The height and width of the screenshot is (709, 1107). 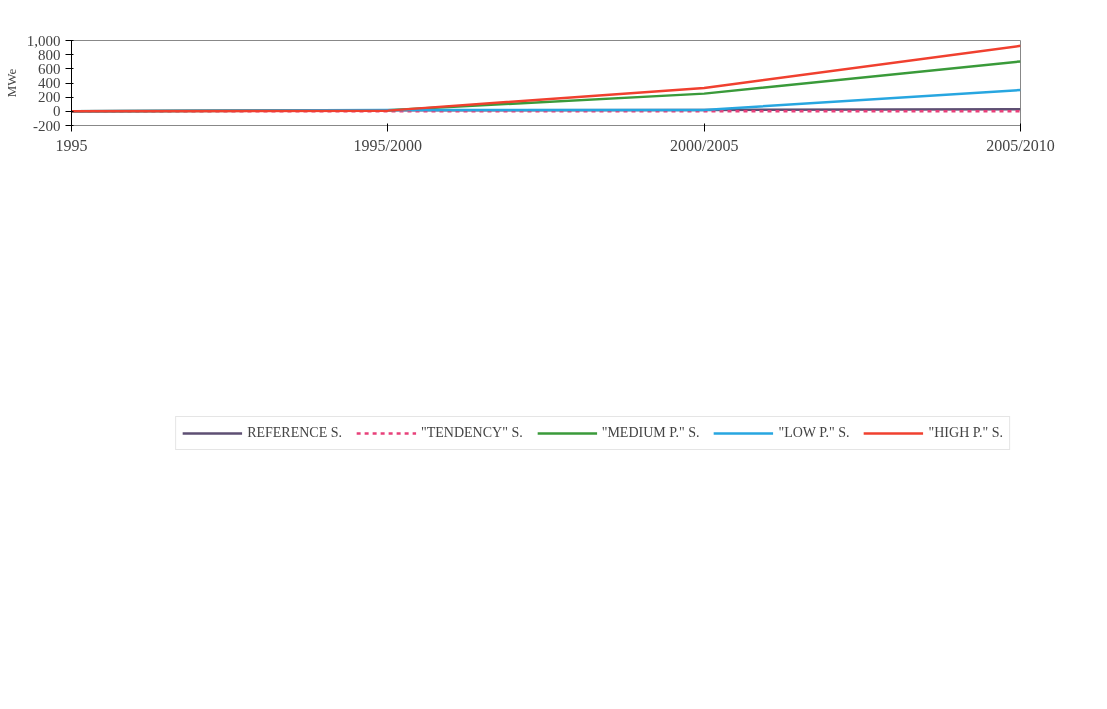 What do you see at coordinates (1020, 145) in the screenshot?
I see `x-tick-label: 2005/2010` at bounding box center [1020, 145].